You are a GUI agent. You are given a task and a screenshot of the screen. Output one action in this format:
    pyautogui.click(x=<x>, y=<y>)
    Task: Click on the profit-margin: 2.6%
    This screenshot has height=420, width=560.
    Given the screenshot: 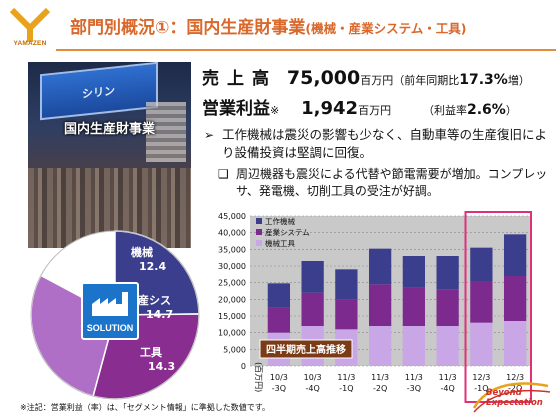 What is the action you would take?
    pyautogui.click(x=486, y=110)
    